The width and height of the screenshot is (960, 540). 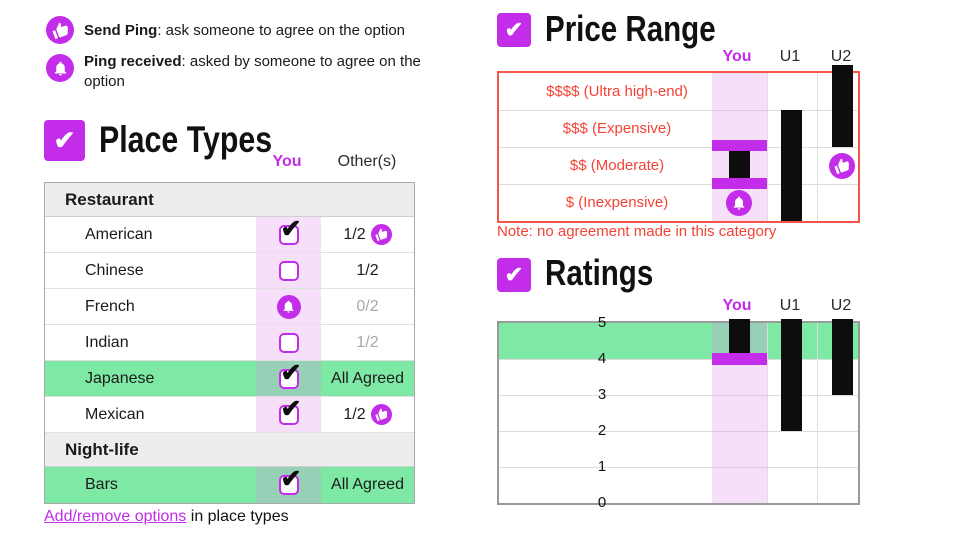 What do you see at coordinates (617, 128) in the screenshot?
I see `price-tier-label: $$$ (Expensive)` at bounding box center [617, 128].